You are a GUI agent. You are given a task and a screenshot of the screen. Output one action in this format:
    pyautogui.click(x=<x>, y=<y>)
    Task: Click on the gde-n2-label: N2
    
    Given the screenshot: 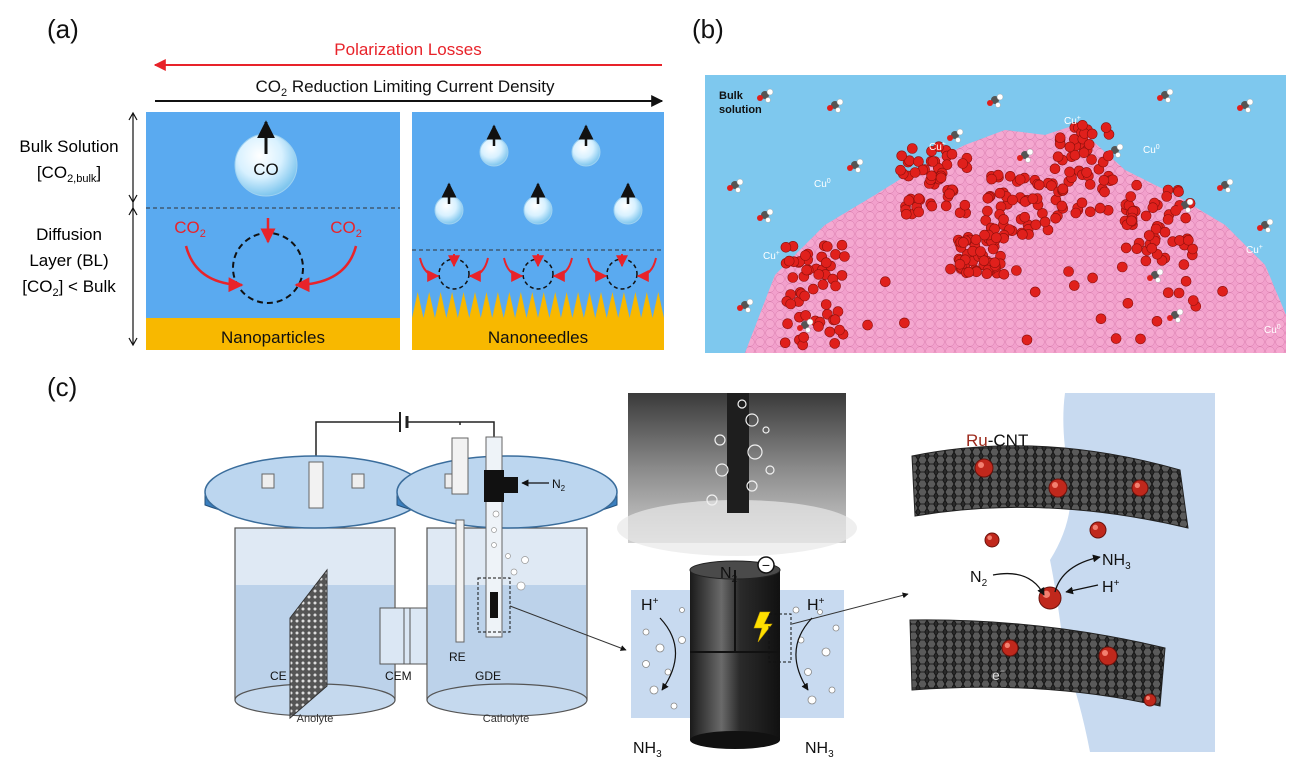 What is the action you would take?
    pyautogui.click(x=729, y=575)
    